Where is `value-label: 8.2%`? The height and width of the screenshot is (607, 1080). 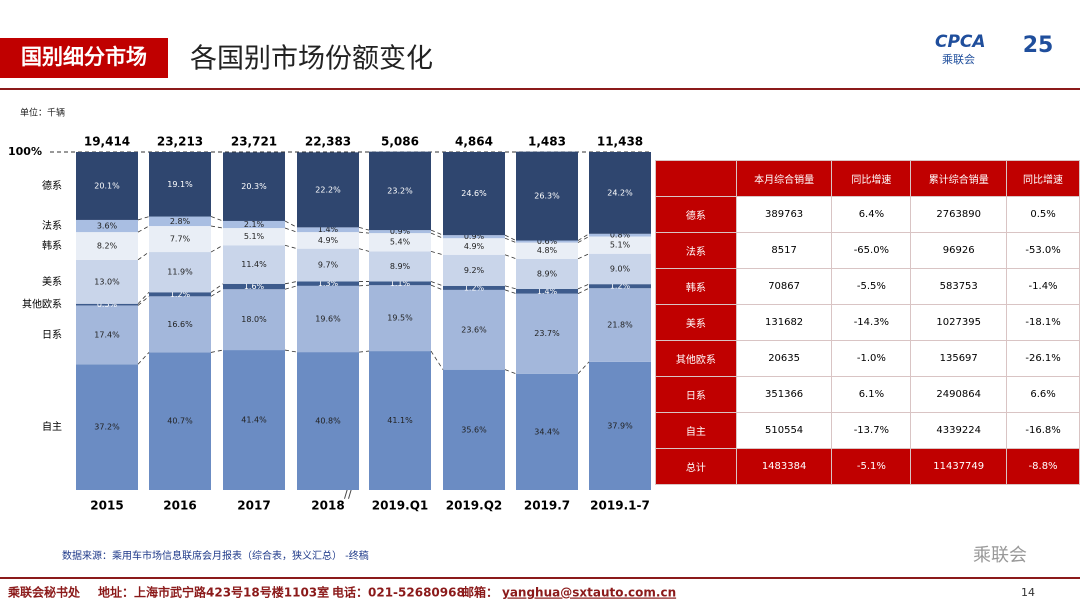
value-label: 8.2% is located at coordinates (107, 245).